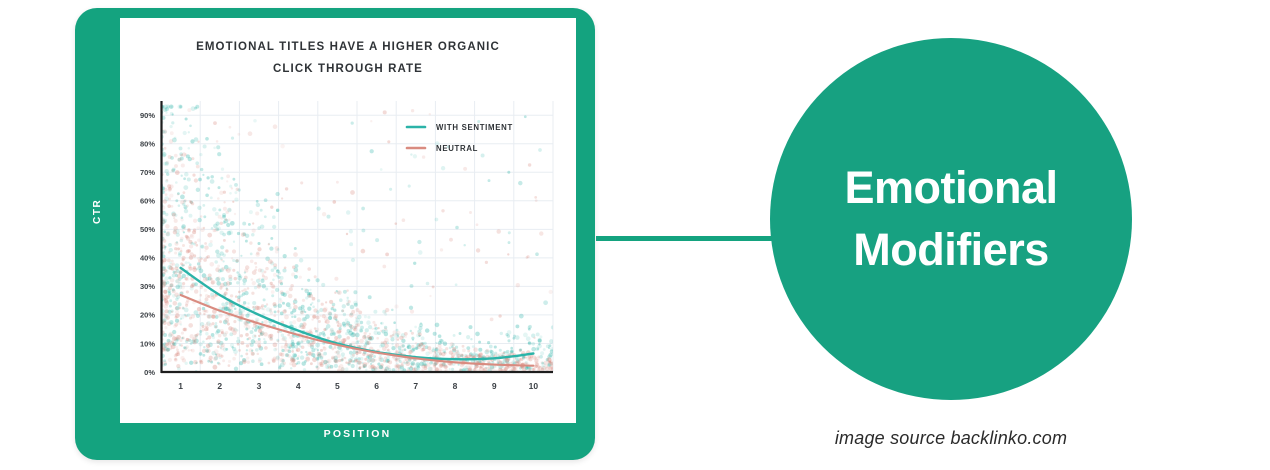 The height and width of the screenshot is (470, 1270). I want to click on y-tick-labels: 0% 10% 20% 30% 40% 50% 60% 70% 80% 90%, so click(147, 244).